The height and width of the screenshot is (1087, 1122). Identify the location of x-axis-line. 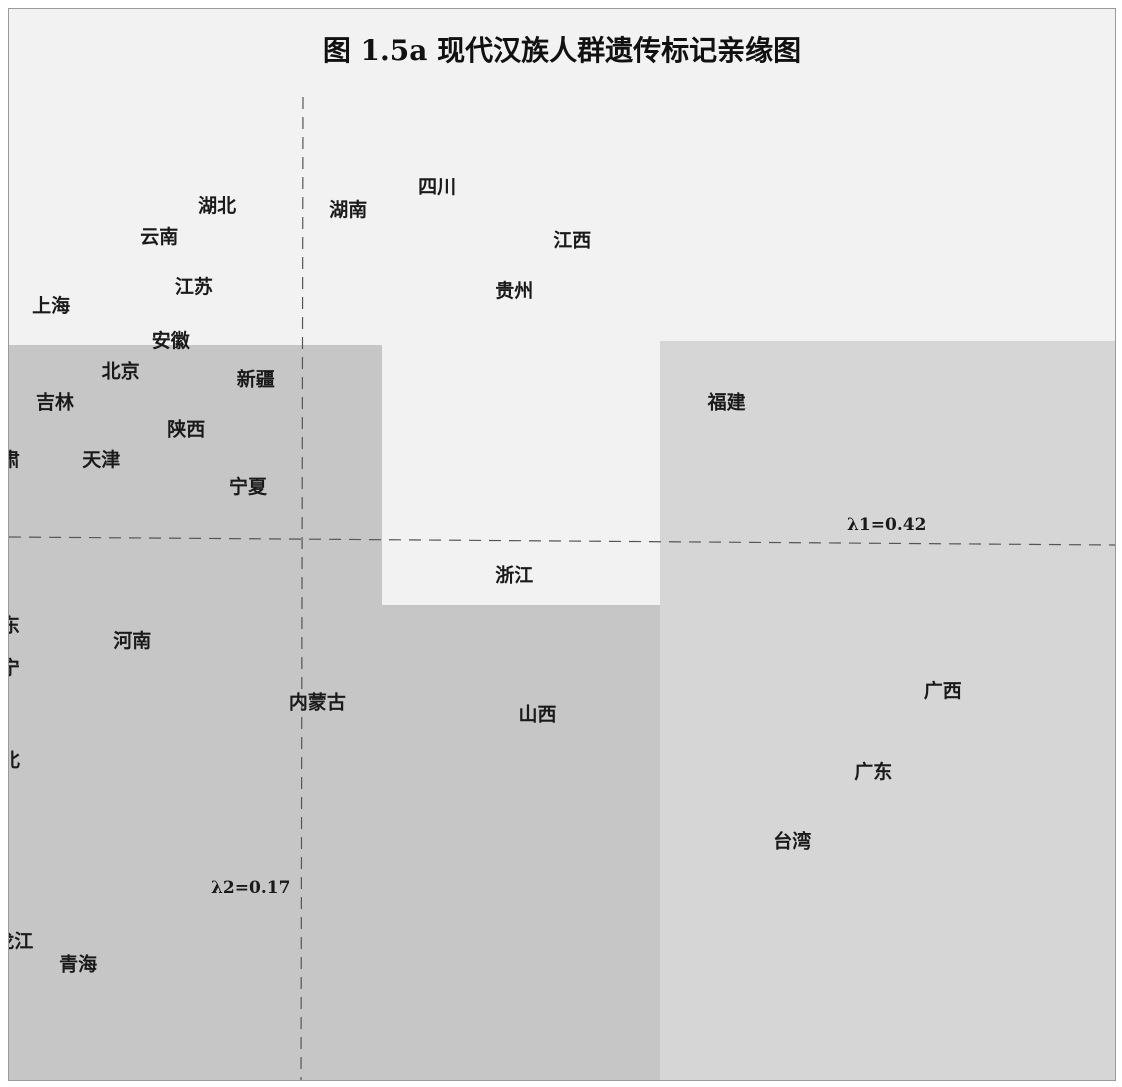
(562, 541).